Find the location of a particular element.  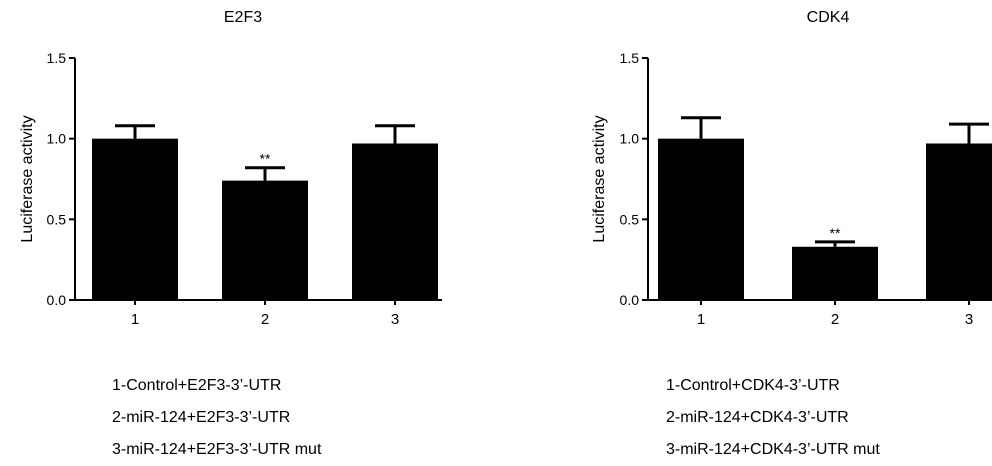

legend-item-2: 2-miR-124+E2F3-3’-UTR is located at coordinates (201, 417).